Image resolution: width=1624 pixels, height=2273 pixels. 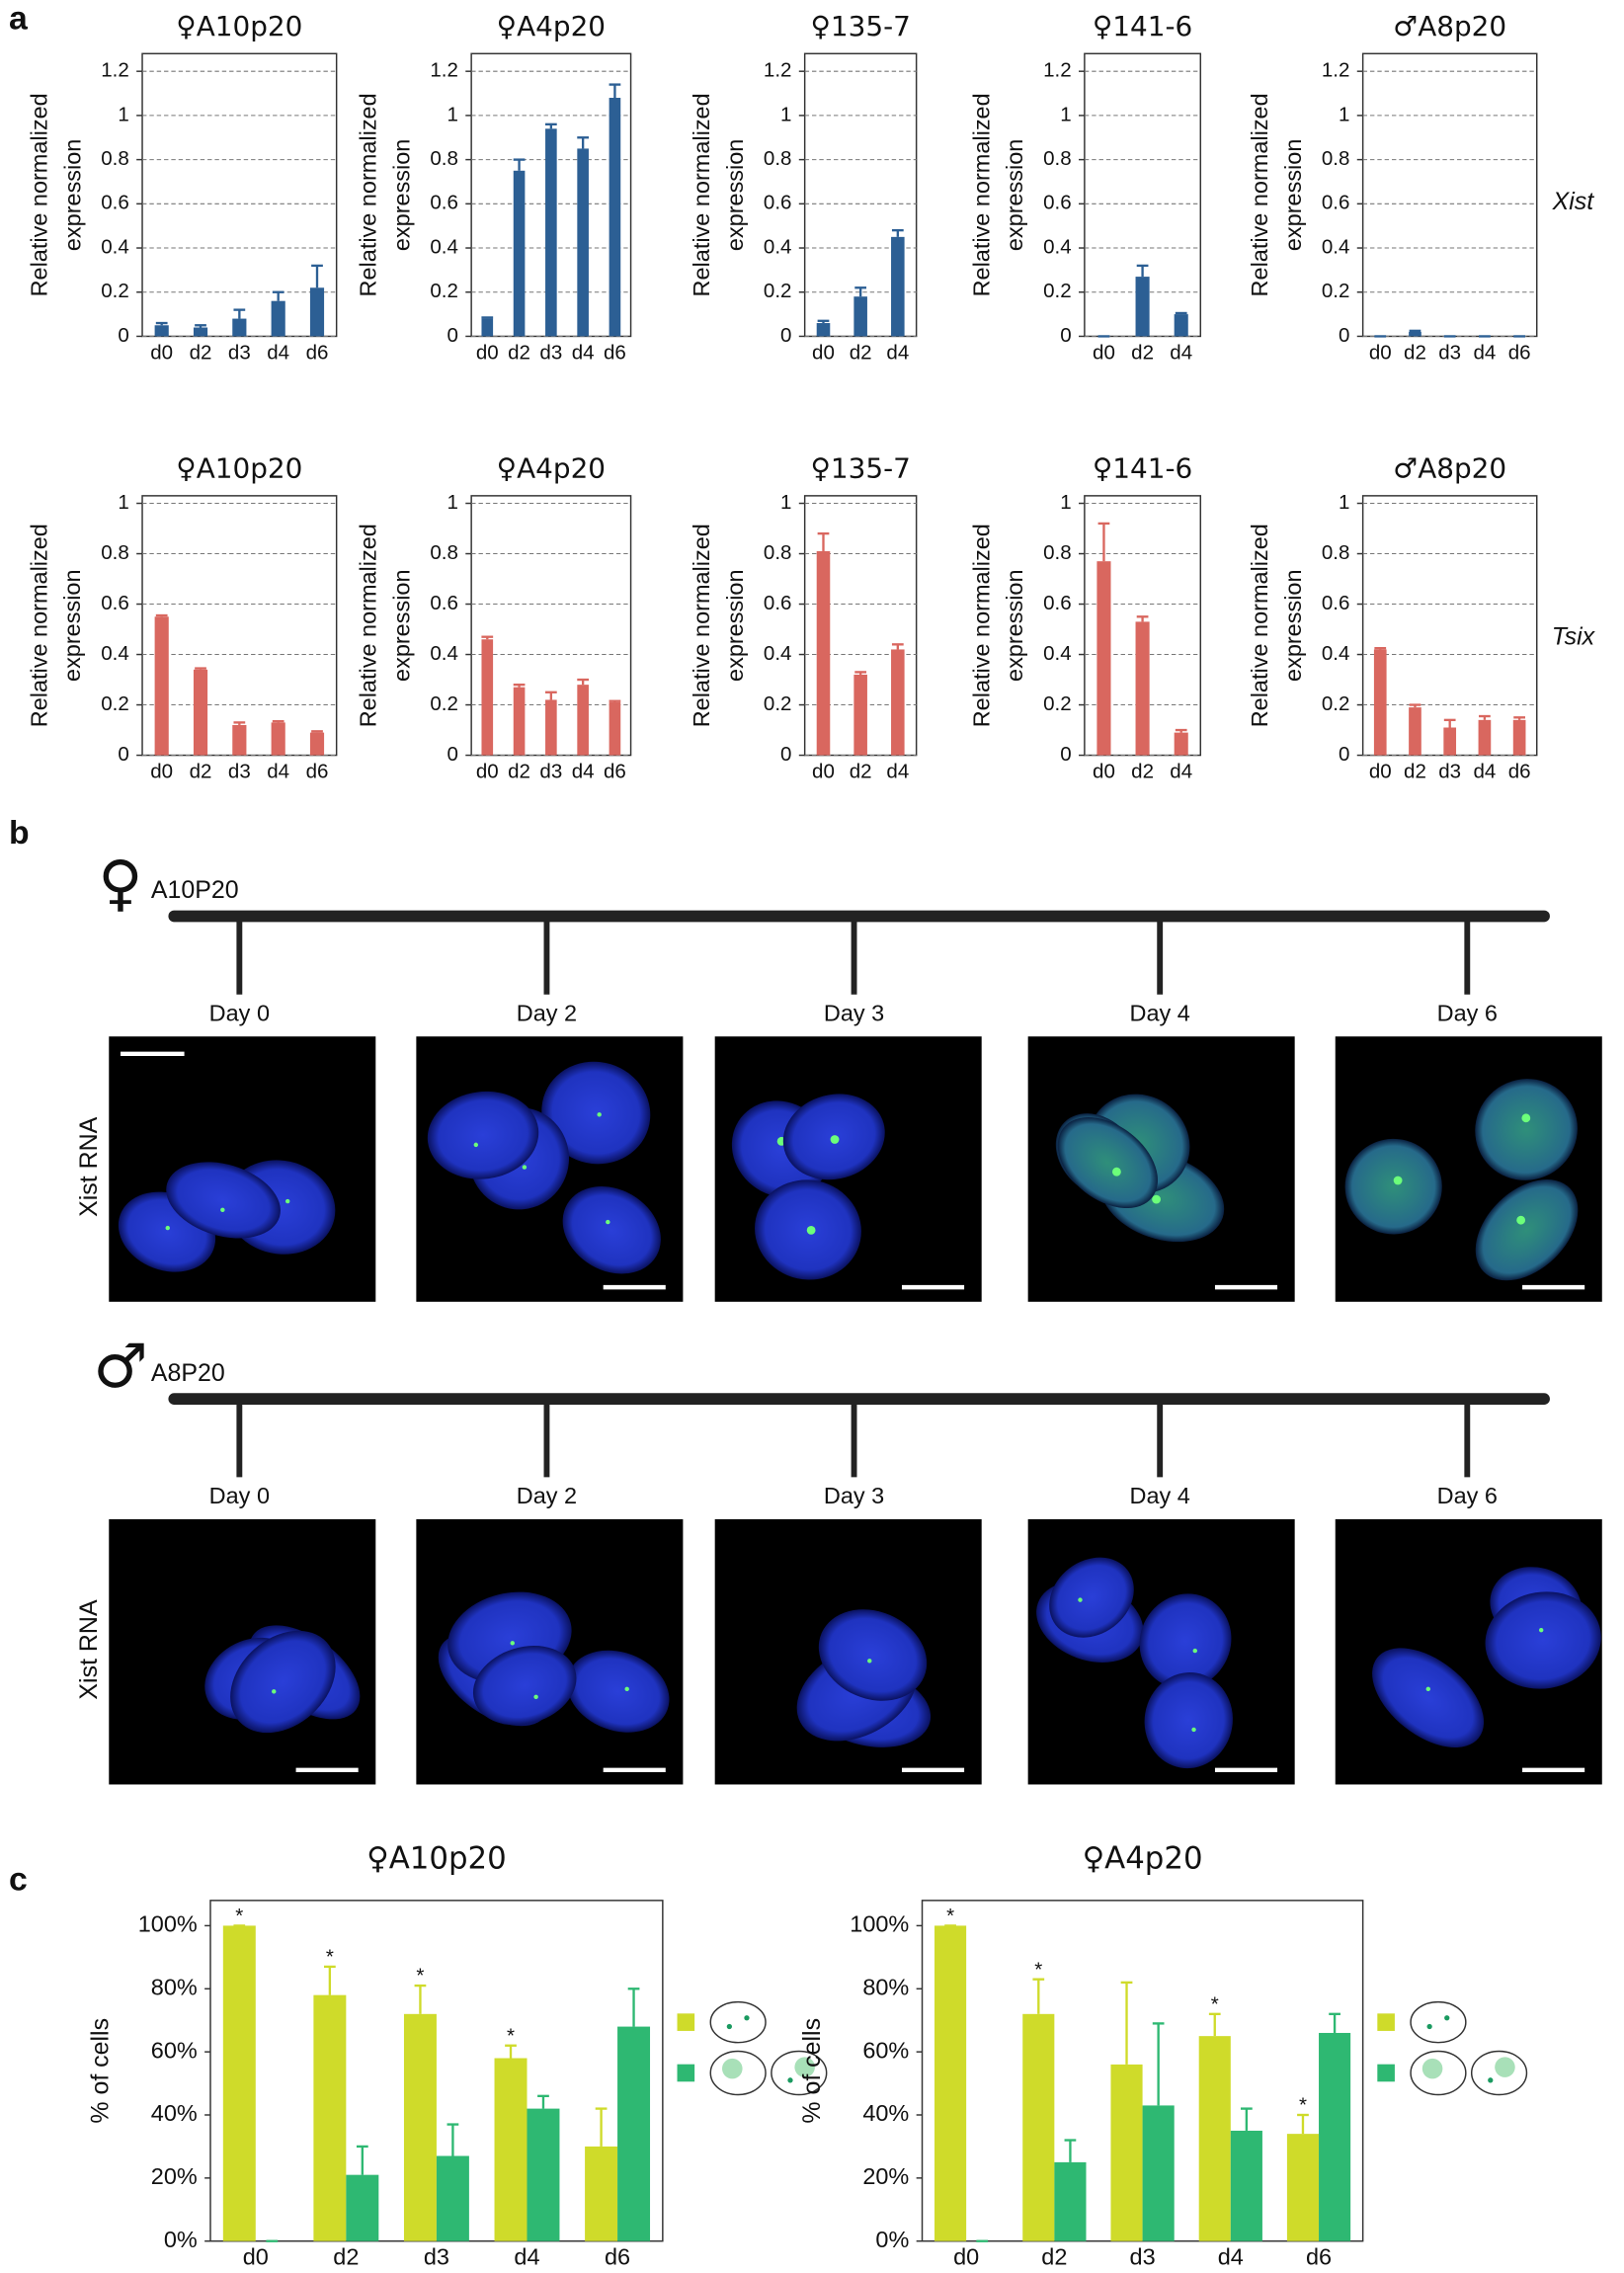 What do you see at coordinates (1468, 1651) in the screenshot?
I see `micrograph` at bounding box center [1468, 1651].